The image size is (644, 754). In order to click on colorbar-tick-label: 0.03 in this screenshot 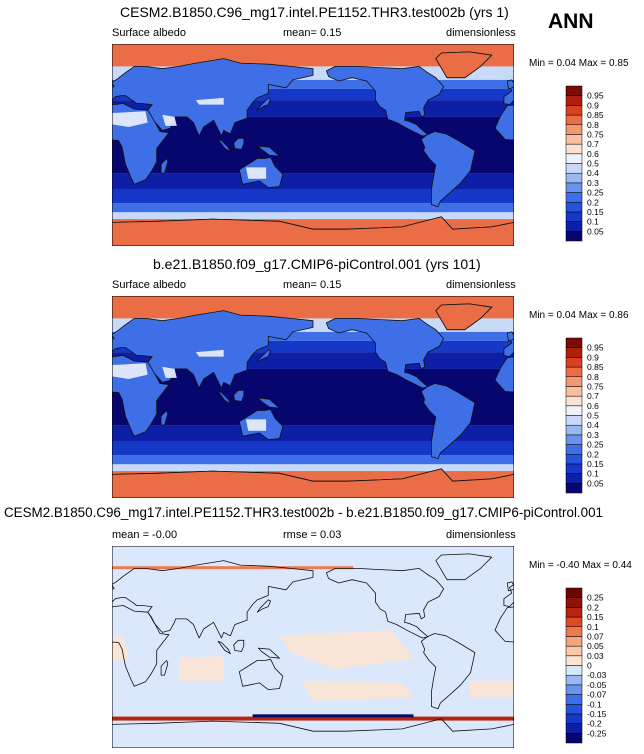, I will do `click(595, 656)`.